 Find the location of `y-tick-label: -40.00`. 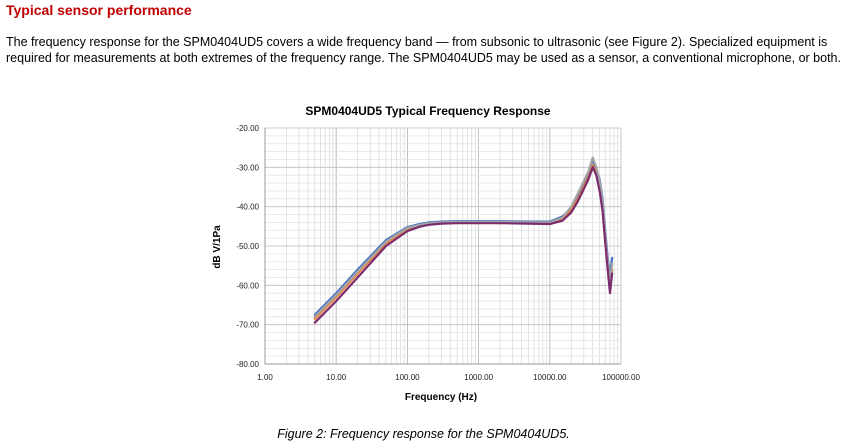

y-tick-label: -40.00 is located at coordinates (247, 207).